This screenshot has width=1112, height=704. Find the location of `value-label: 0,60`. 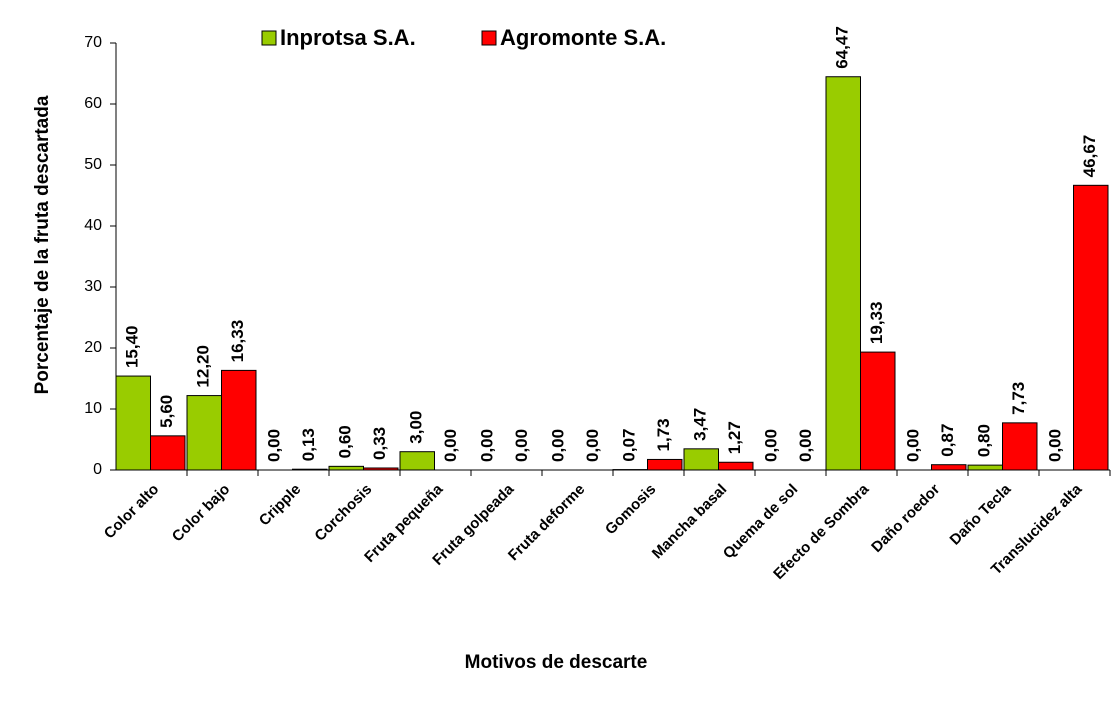

value-label: 0,60 is located at coordinates (345, 441).